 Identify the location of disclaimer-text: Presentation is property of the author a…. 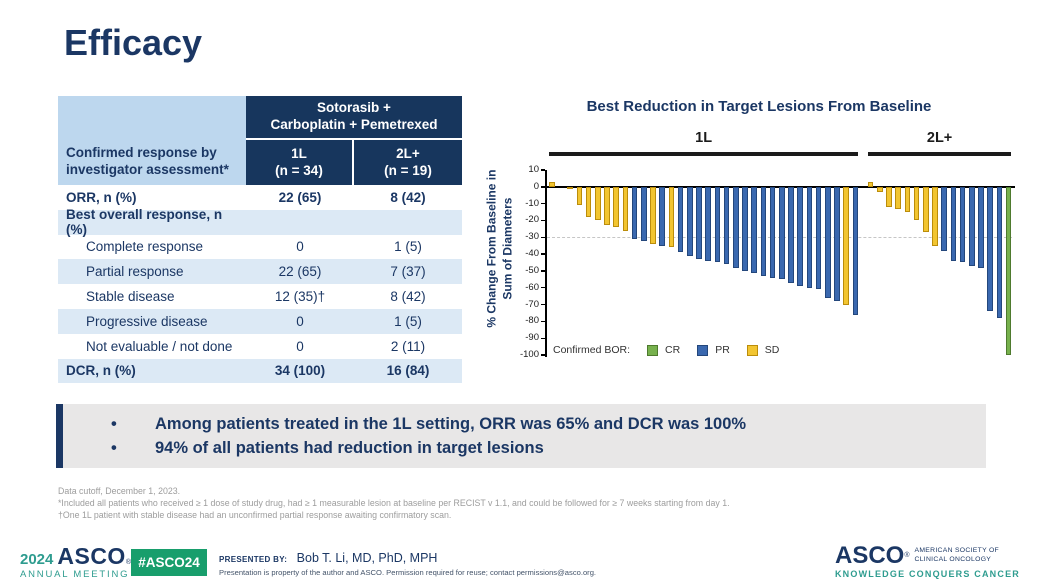
(408, 572).